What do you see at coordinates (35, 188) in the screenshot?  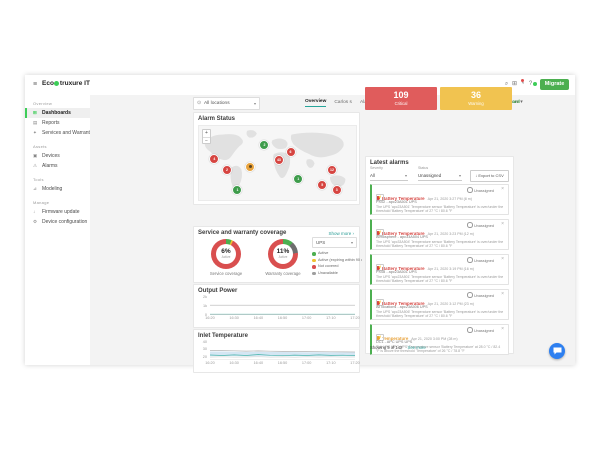 I see `modeling-icon: ⊿` at bounding box center [35, 188].